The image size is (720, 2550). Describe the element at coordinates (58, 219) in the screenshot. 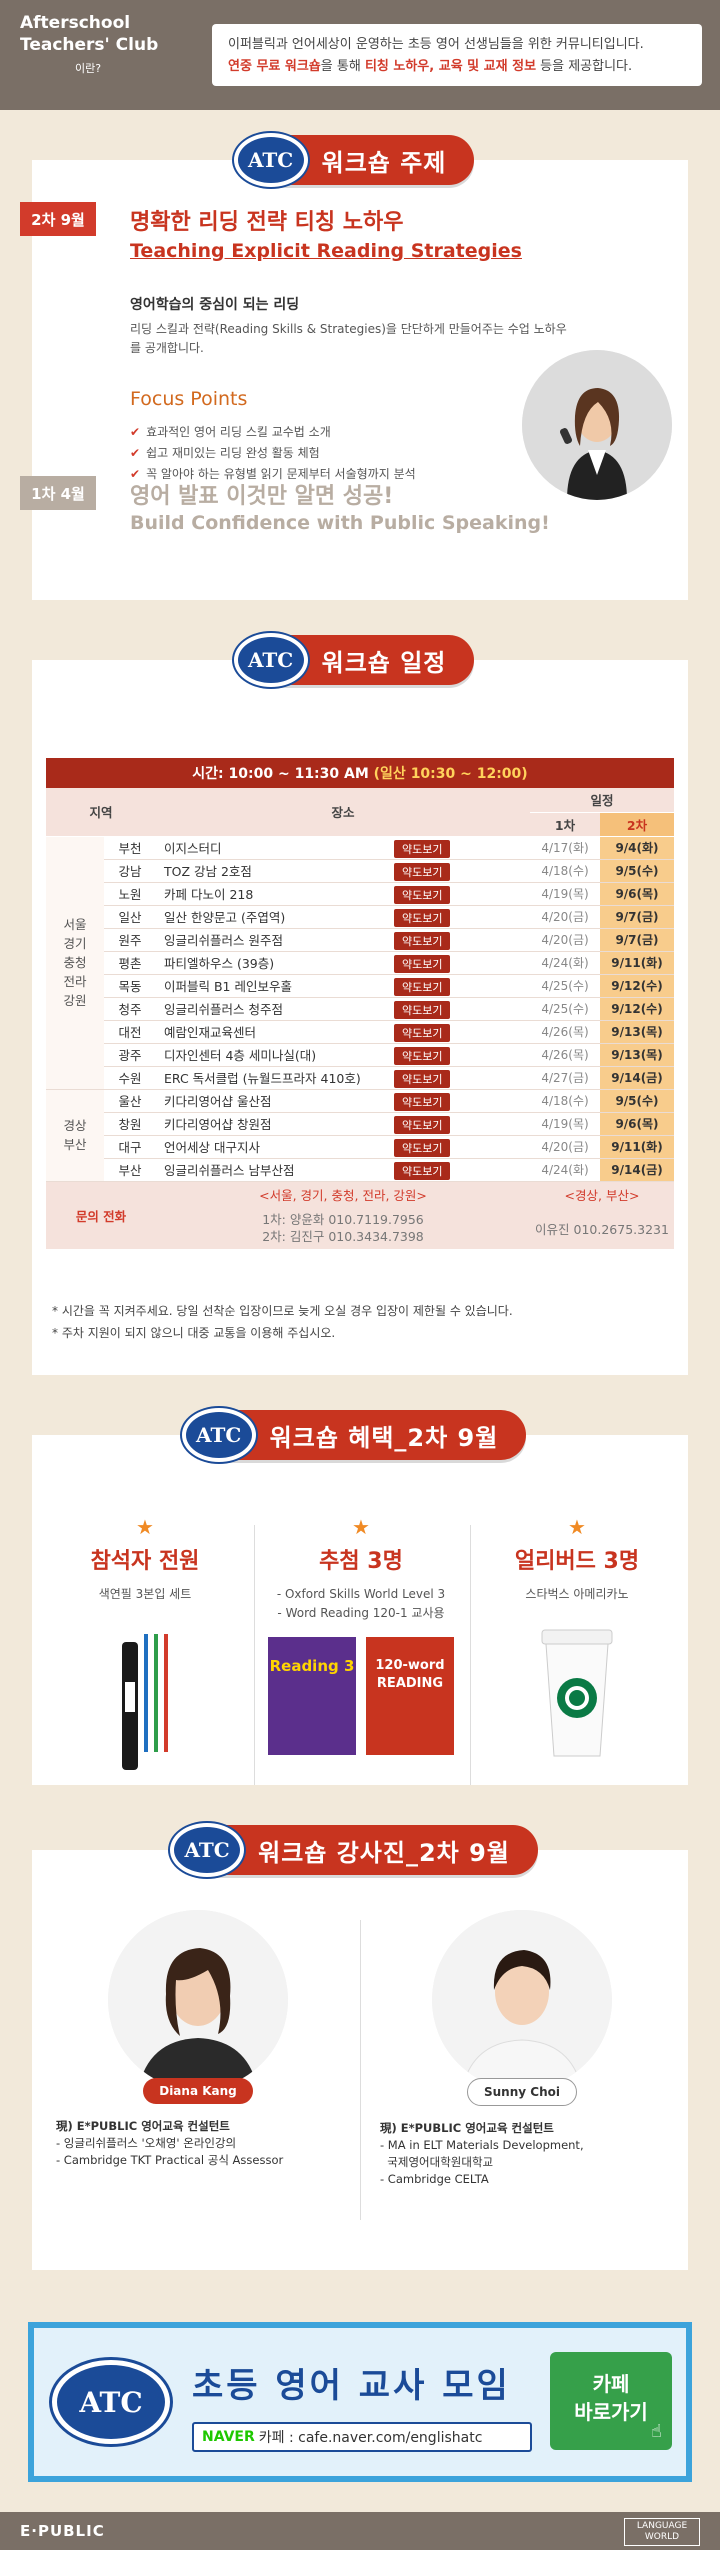

I see `tag-second: 2차 9월` at that location.